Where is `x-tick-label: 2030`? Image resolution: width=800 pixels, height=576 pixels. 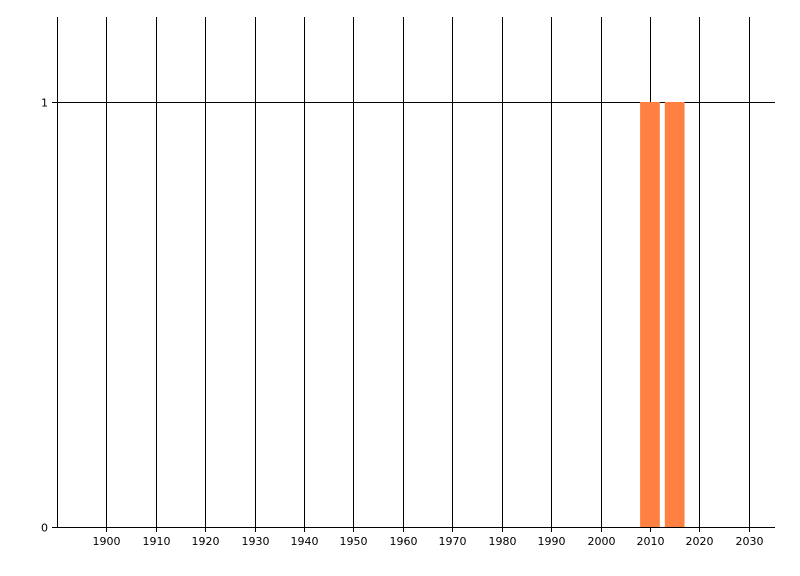
x-tick-label: 2030 is located at coordinates (750, 541).